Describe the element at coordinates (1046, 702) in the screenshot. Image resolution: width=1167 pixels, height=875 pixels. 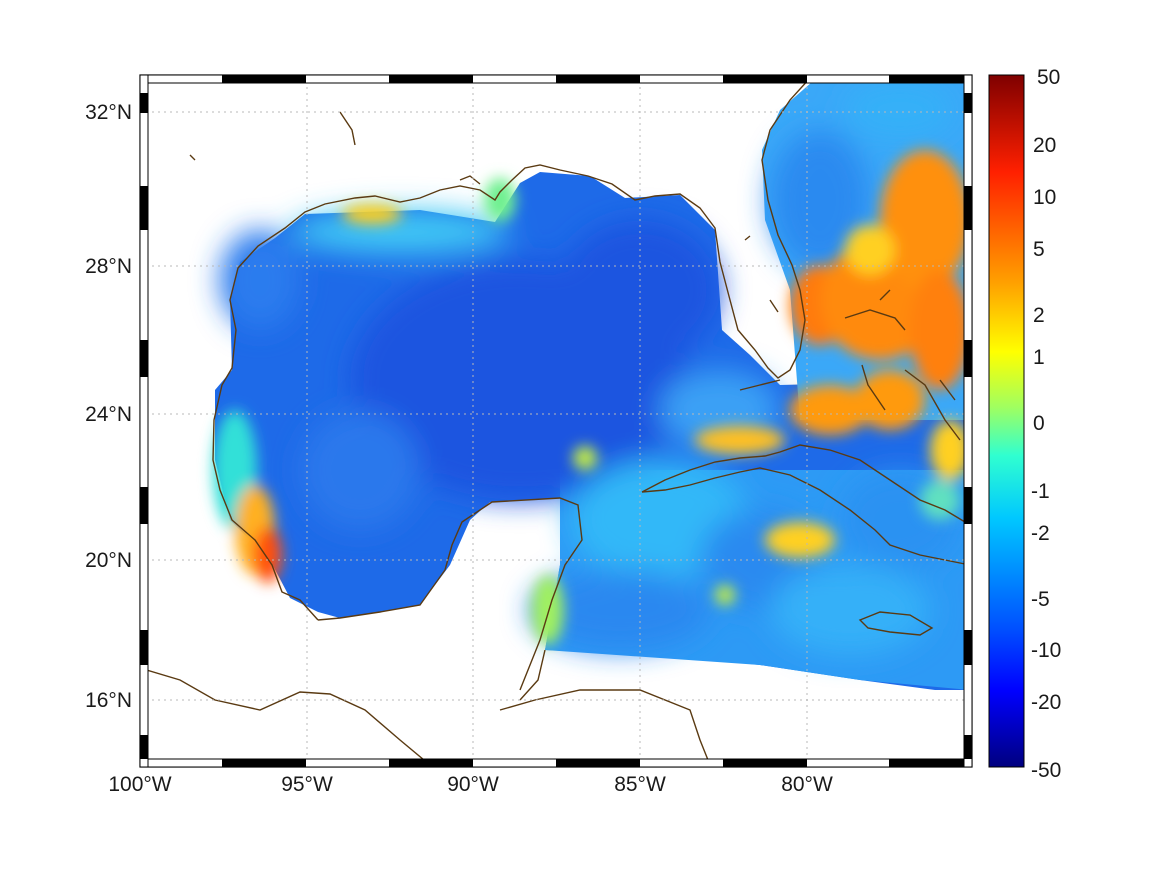
I see `colorbar-label: -20` at that location.